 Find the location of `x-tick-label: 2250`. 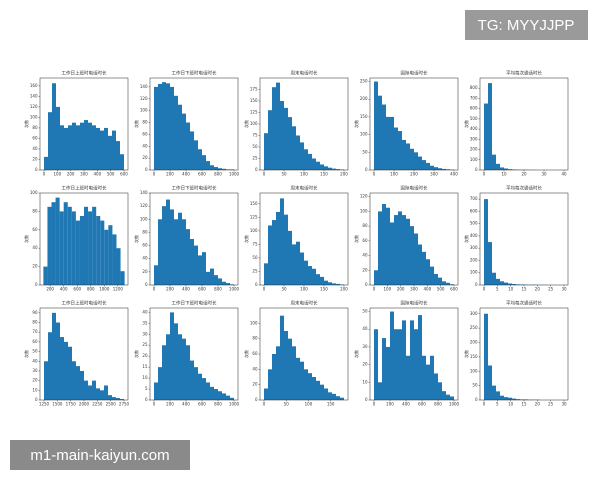

x-tick-label: 2250 is located at coordinates (97, 404).